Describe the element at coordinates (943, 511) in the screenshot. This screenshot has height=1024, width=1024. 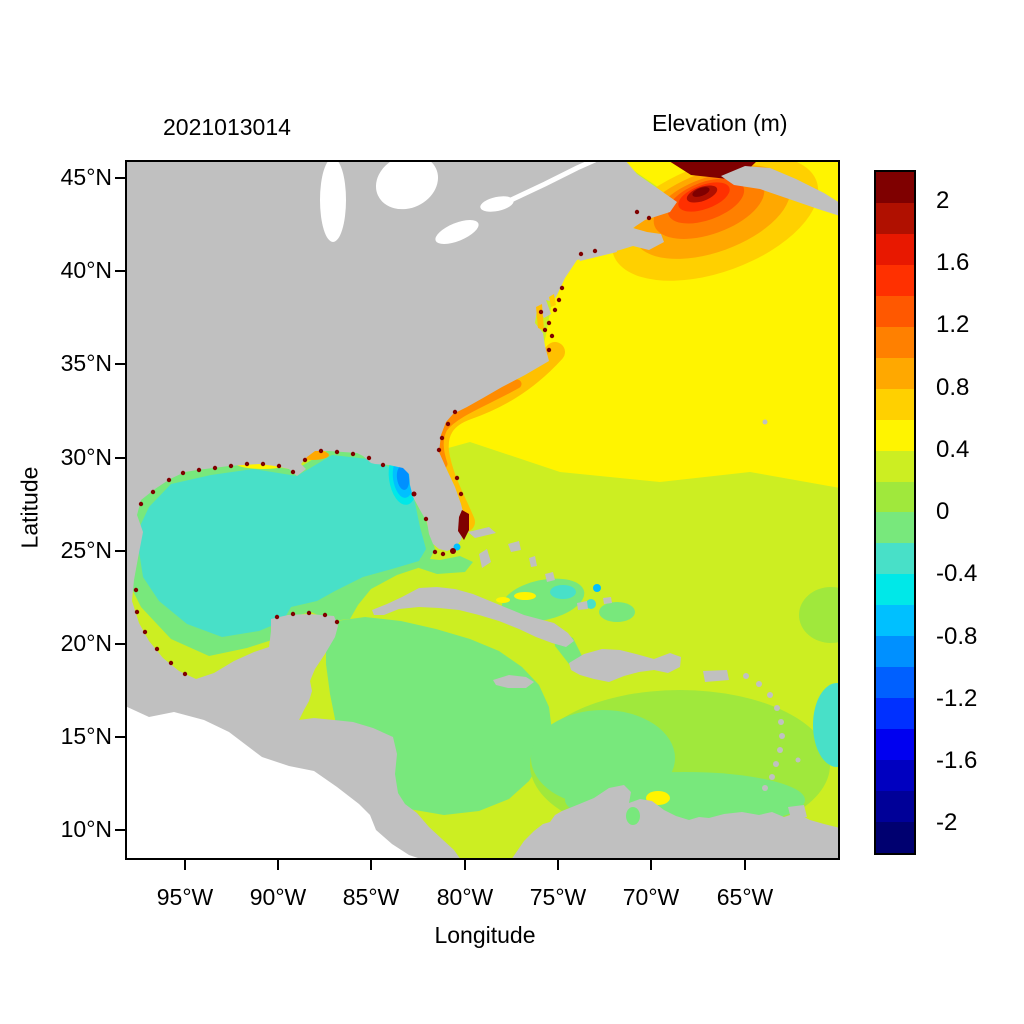
I see `colorbar-label: 0` at that location.